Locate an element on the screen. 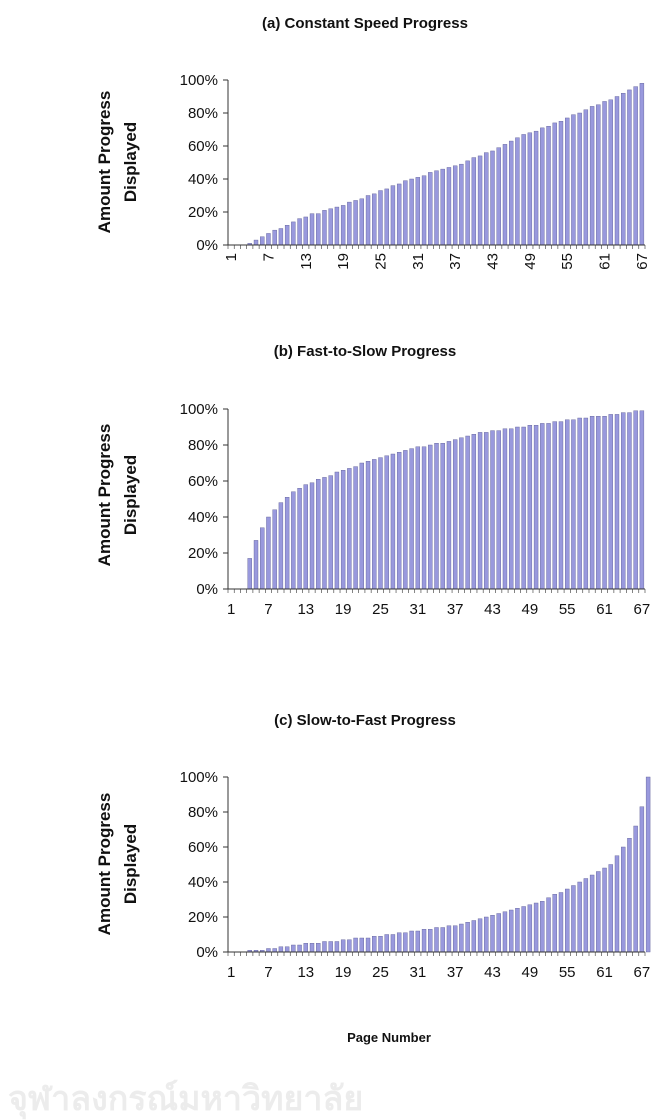 The width and height of the screenshot is (654, 1120). x-tick-label: 43 is located at coordinates (492, 972).